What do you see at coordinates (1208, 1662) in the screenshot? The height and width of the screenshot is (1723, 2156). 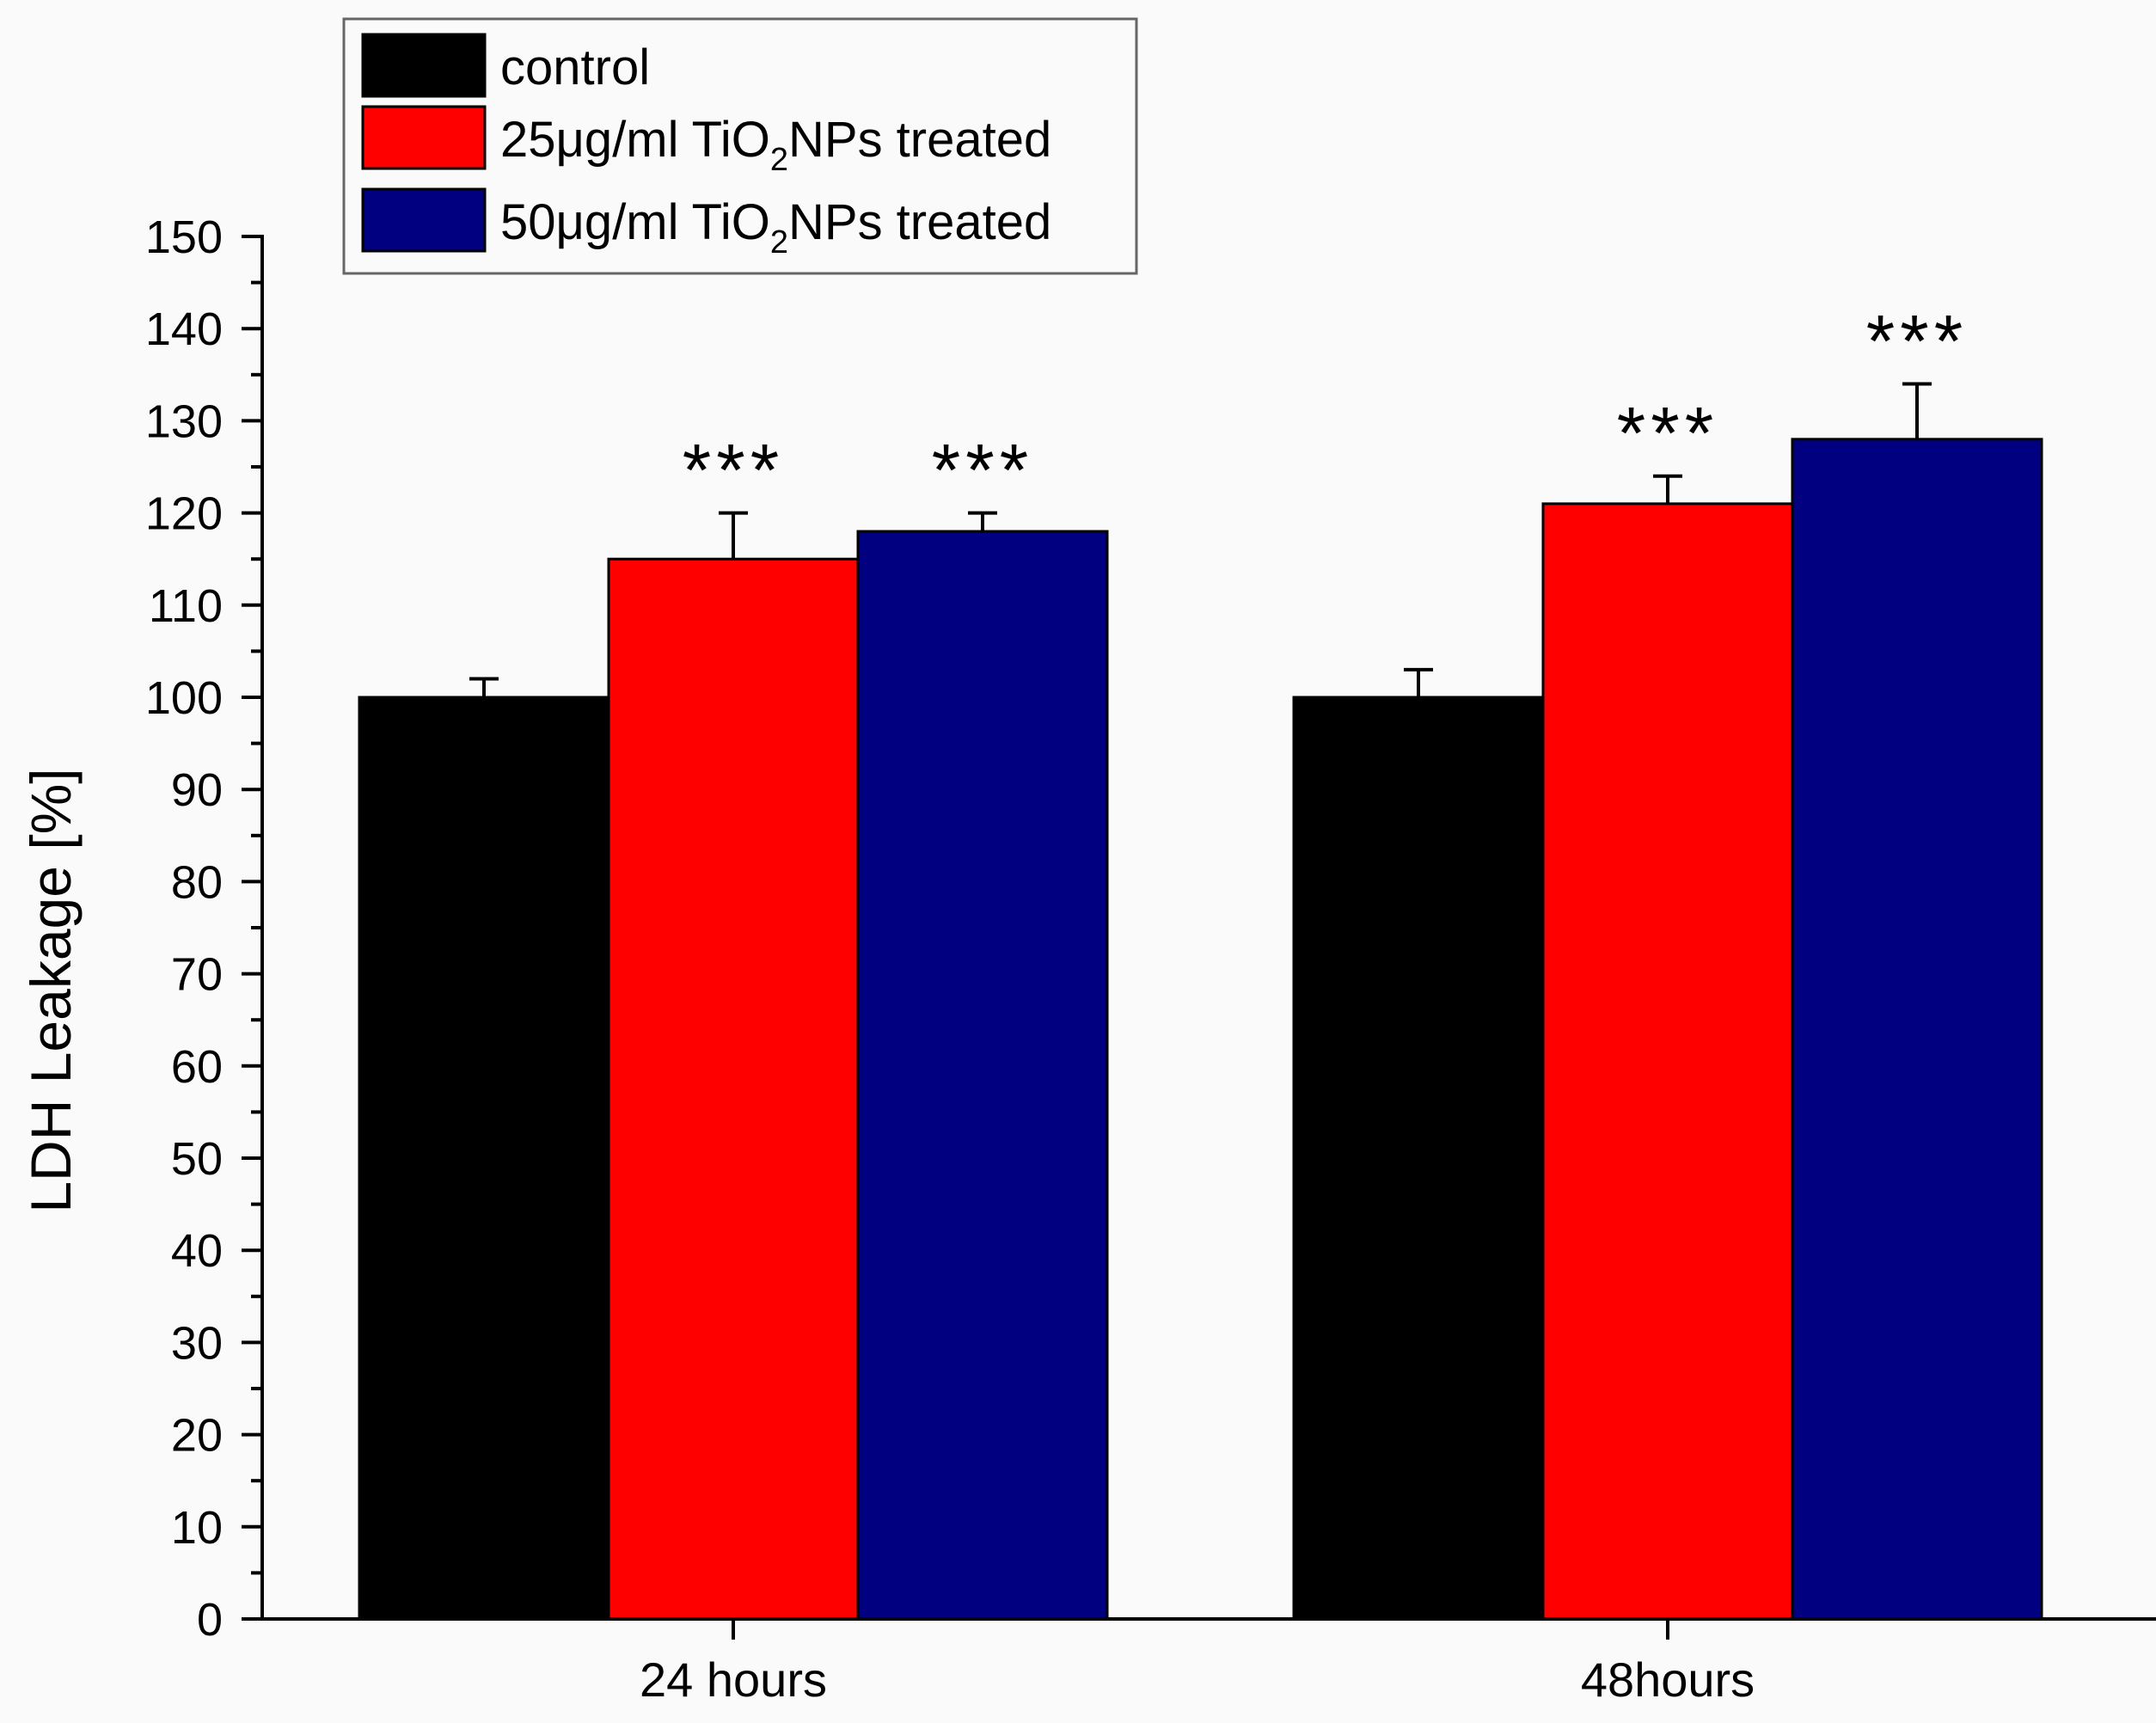 I see `x-axis: 24 hours 48hours` at bounding box center [1208, 1662].